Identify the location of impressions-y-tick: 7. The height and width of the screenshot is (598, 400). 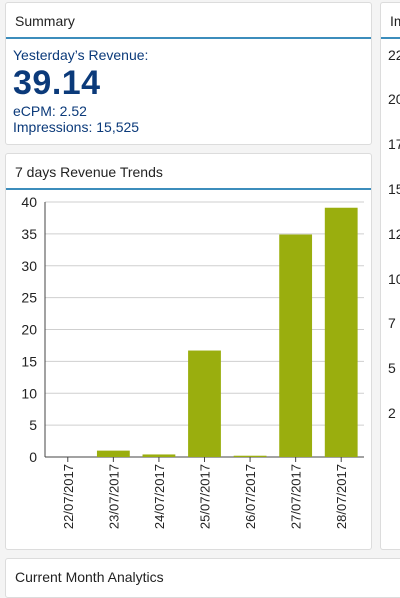
(392, 323).